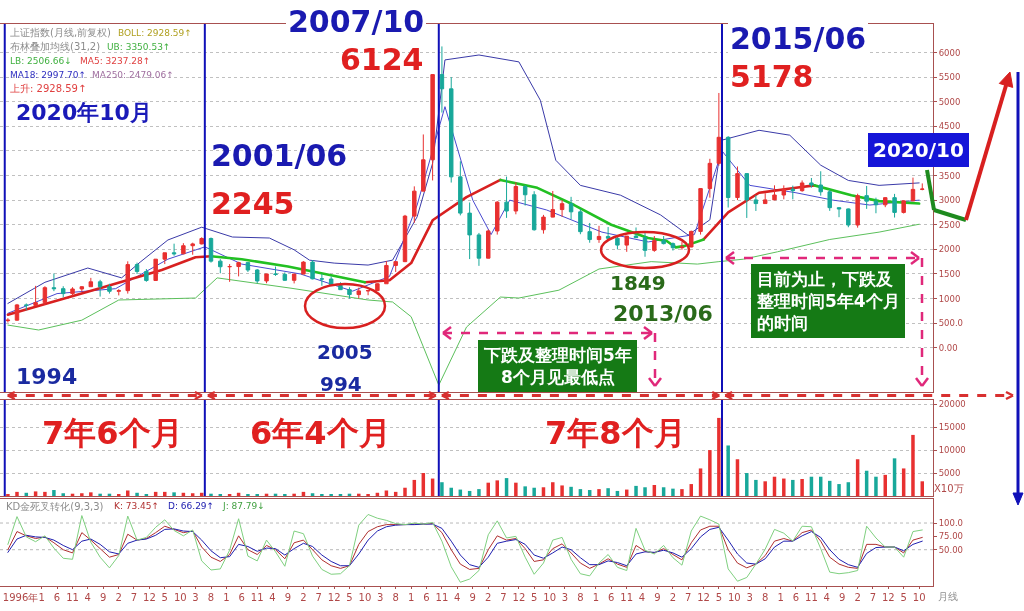 The height and width of the screenshot is (611, 1024). Describe the element at coordinates (949, 77) in the screenshot. I see `y-tick-label: 5500` at that location.